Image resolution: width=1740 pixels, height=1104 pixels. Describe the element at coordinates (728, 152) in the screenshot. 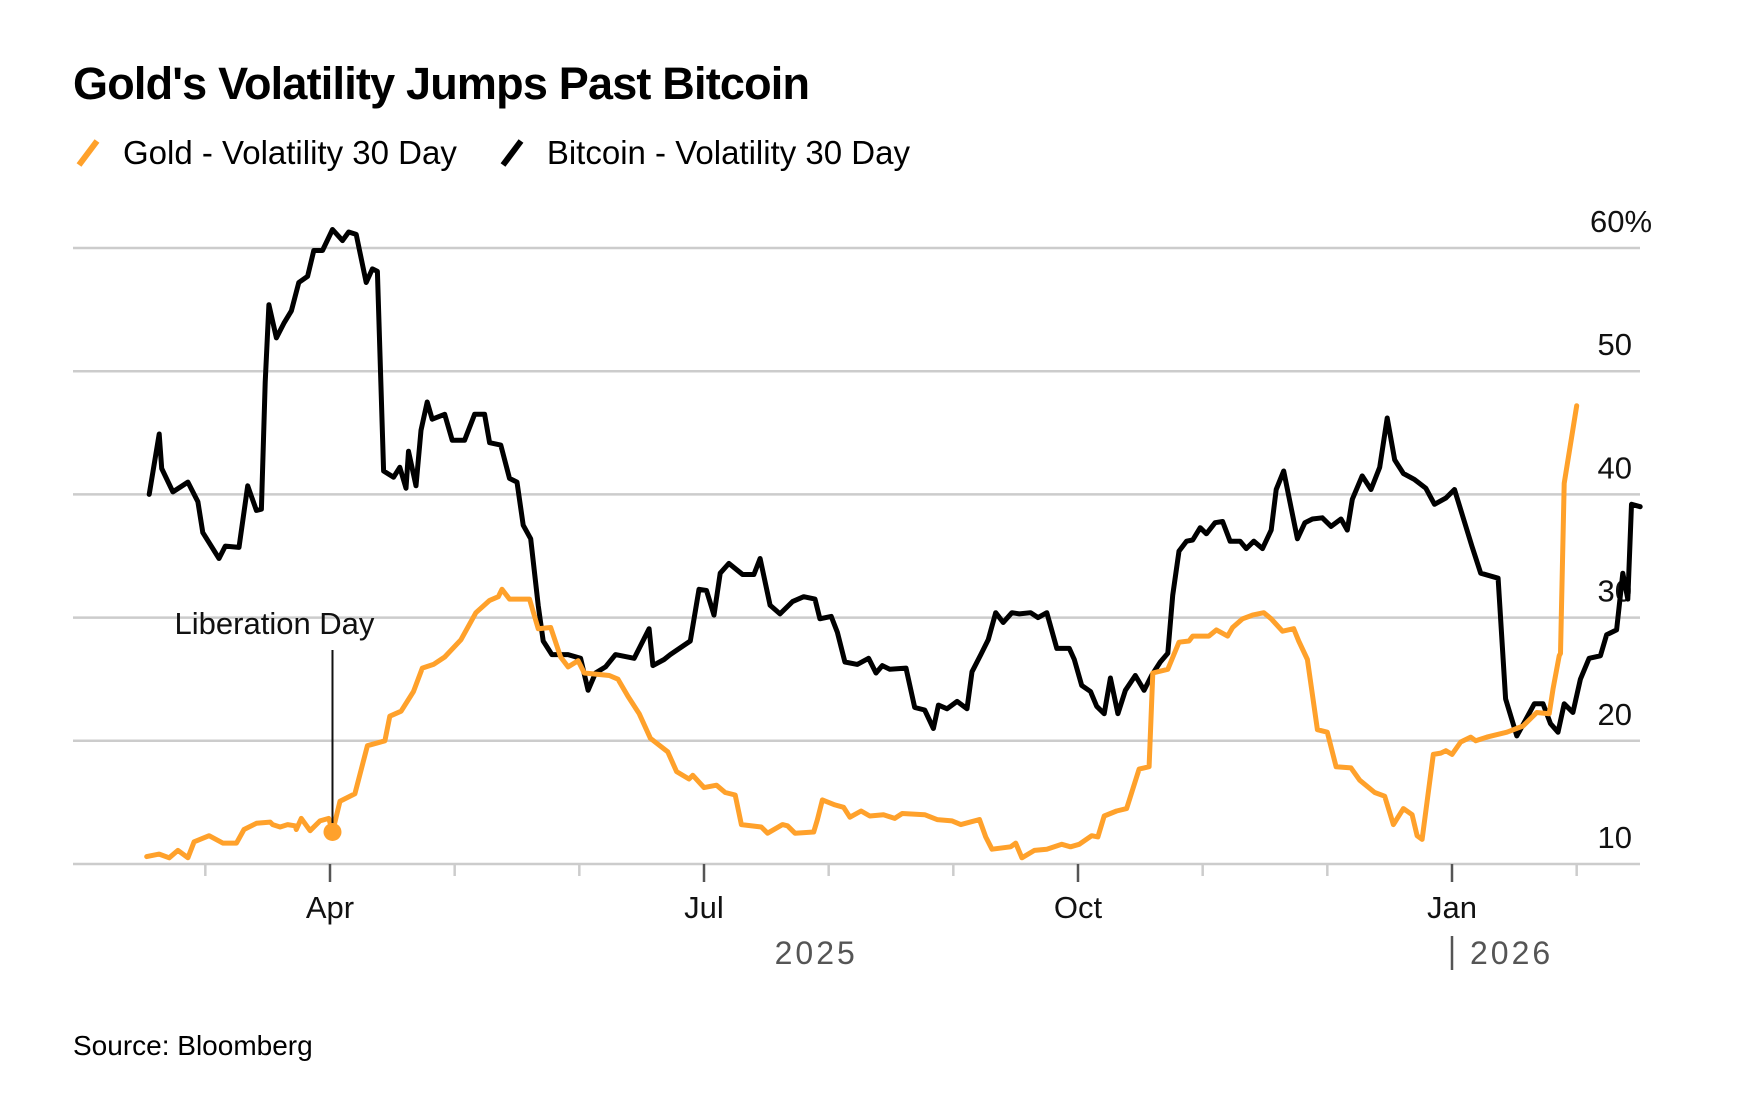

I see `legend-label-bitcoin: Bitcoin - Volatility 30 Day` at that location.